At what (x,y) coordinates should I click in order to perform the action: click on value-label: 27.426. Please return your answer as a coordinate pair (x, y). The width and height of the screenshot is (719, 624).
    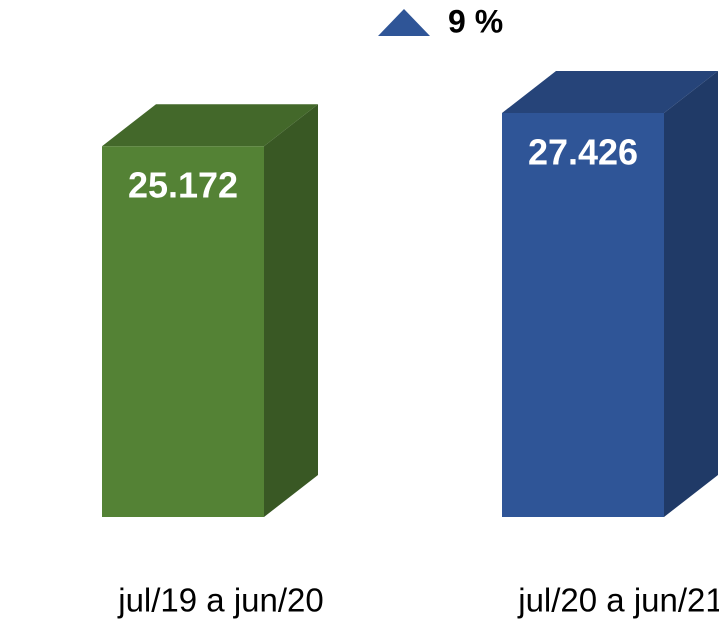
    Looking at the image, I should click on (583, 152).